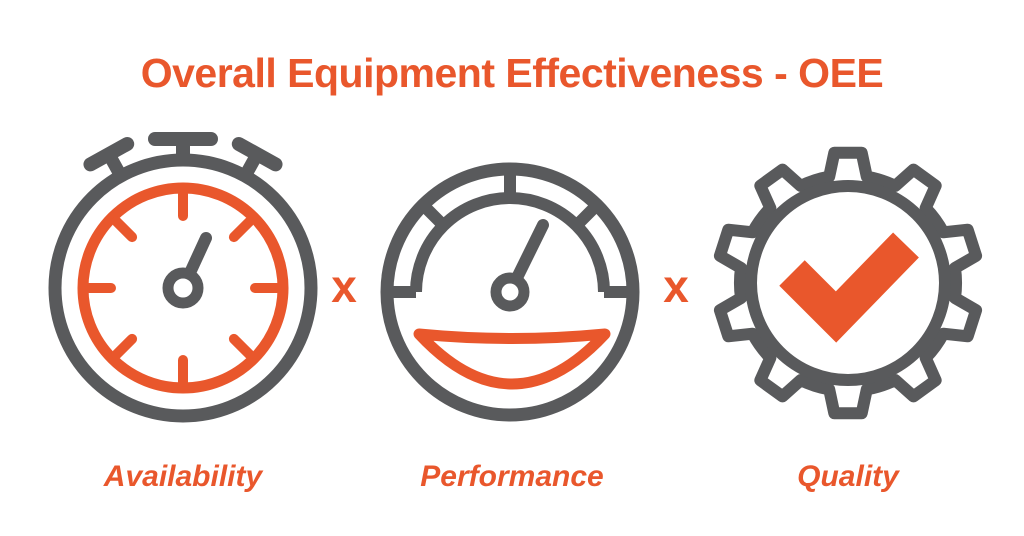  I want to click on gear-inner-ring, so click(848, 283).